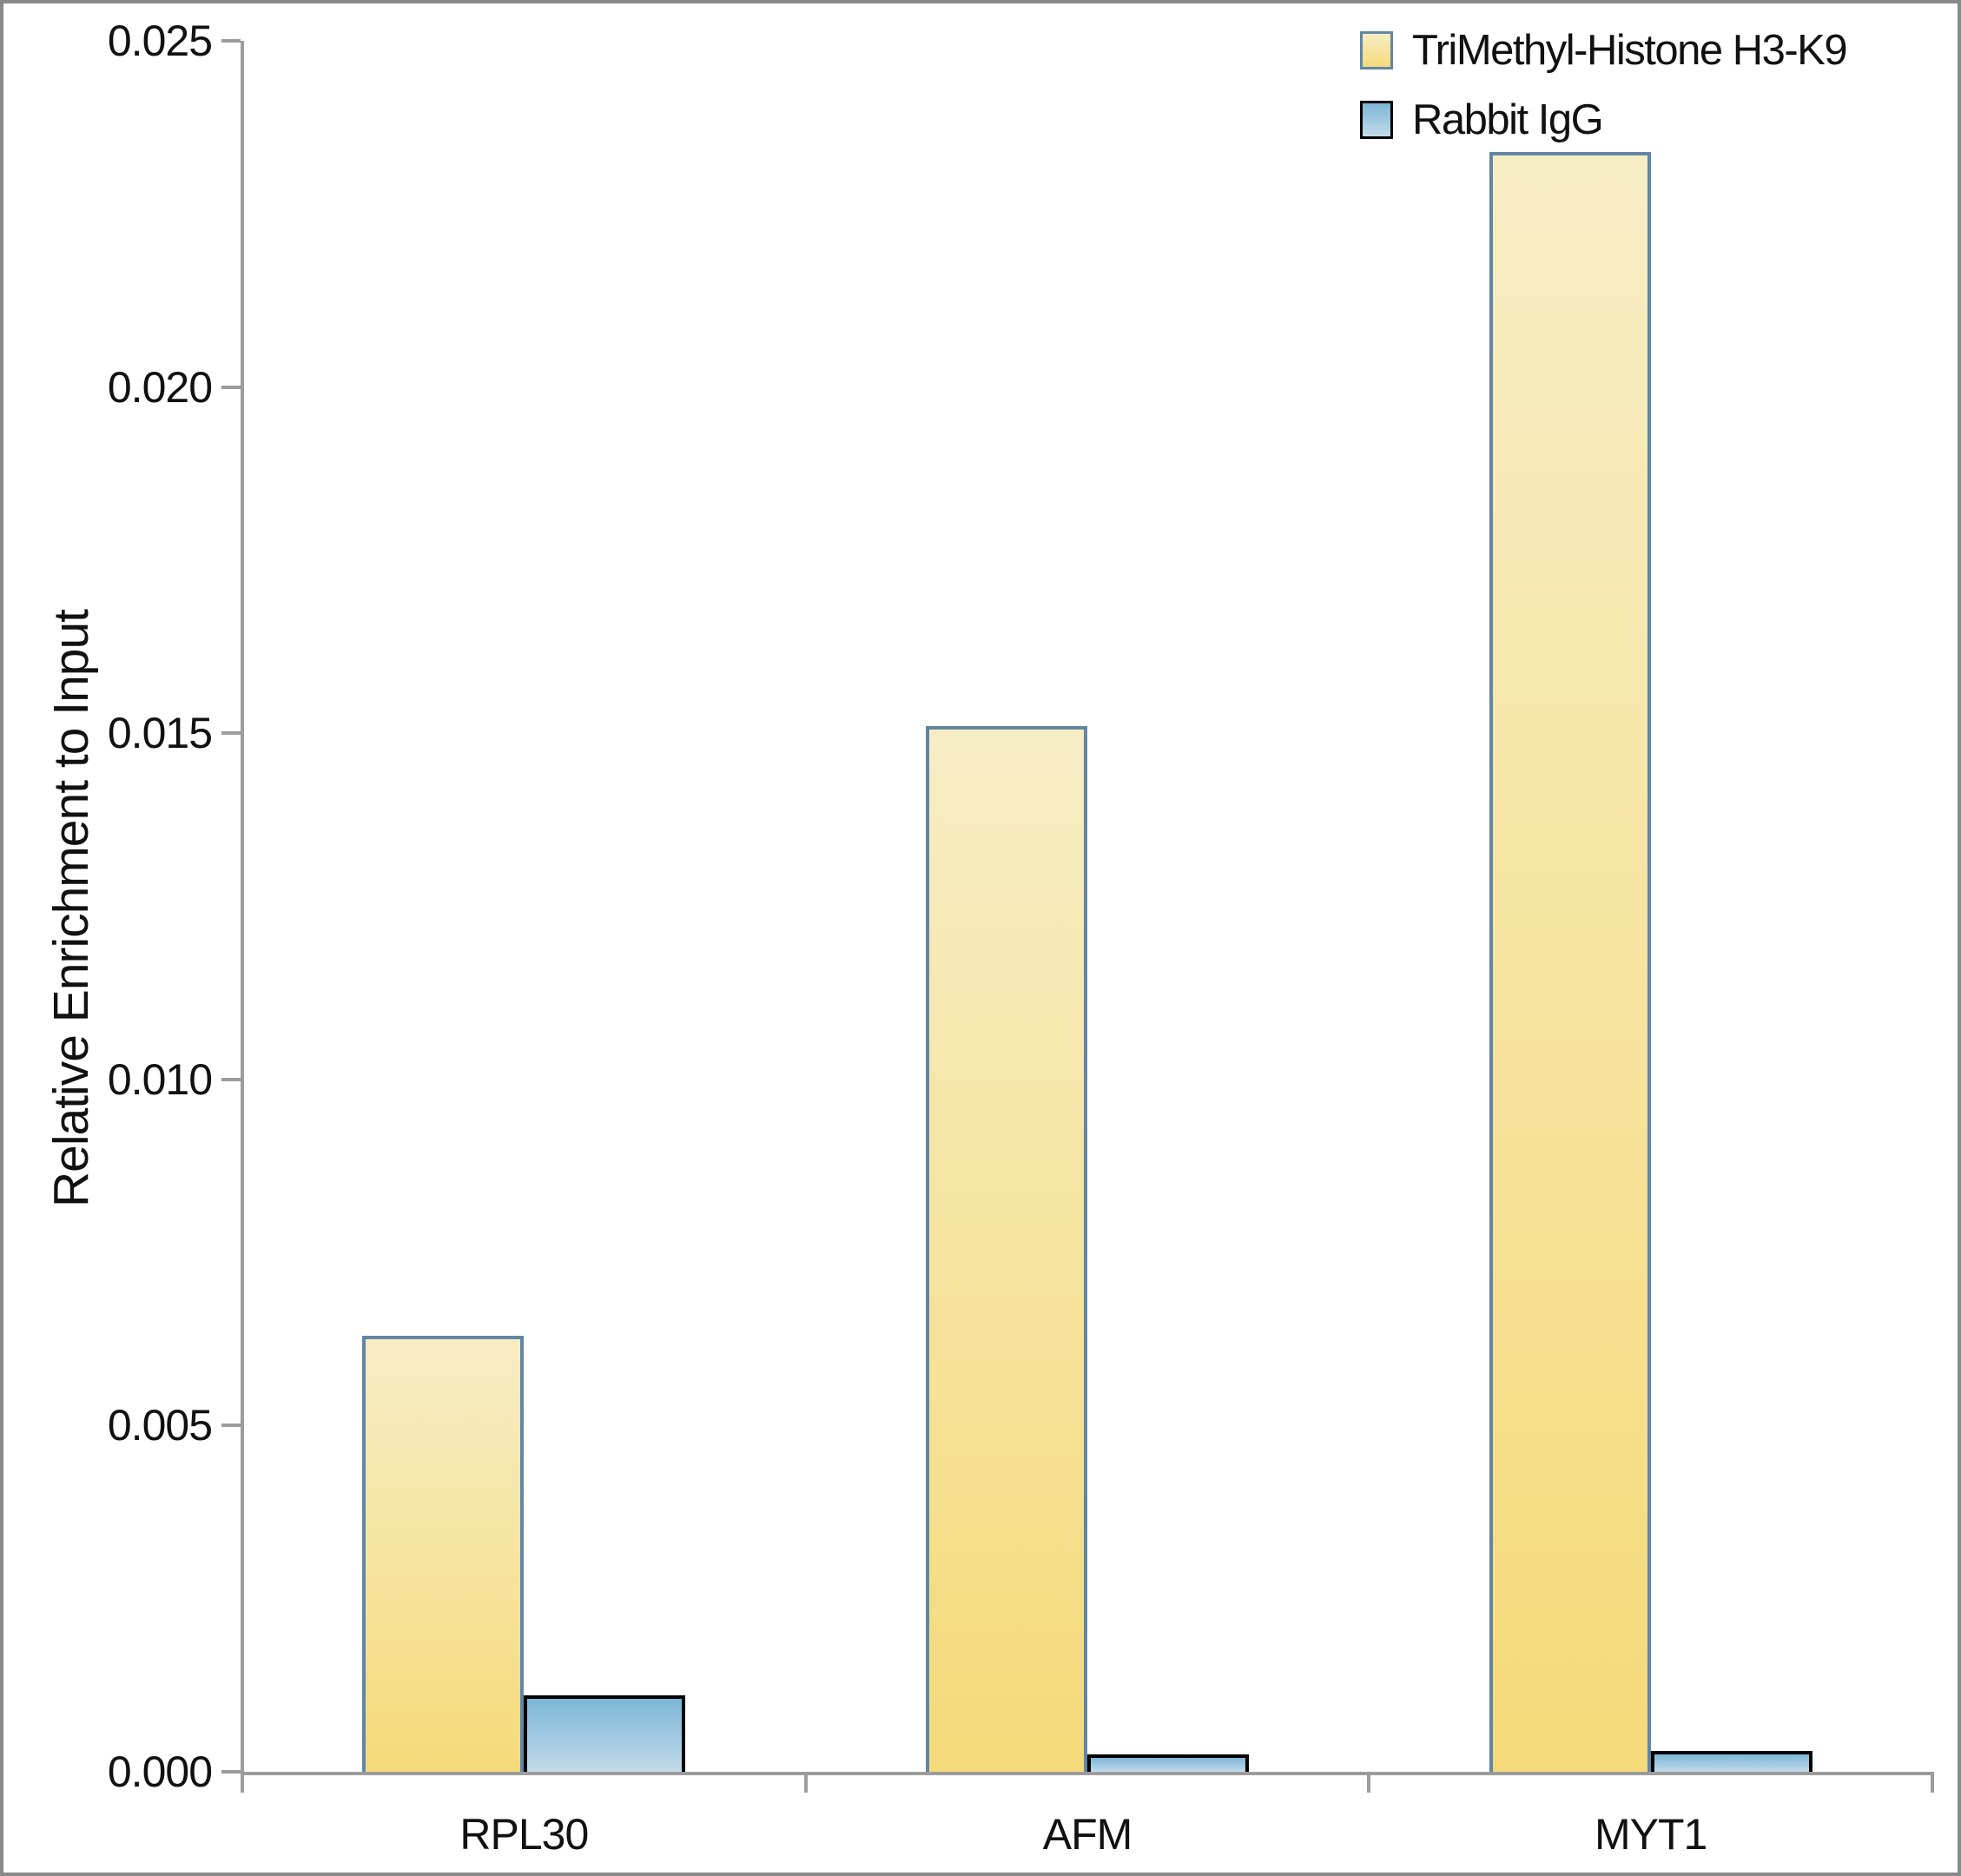 The width and height of the screenshot is (1961, 1876). Describe the element at coordinates (524, 1834) in the screenshot. I see `x-tick-label-rpl30: RPL30` at that location.